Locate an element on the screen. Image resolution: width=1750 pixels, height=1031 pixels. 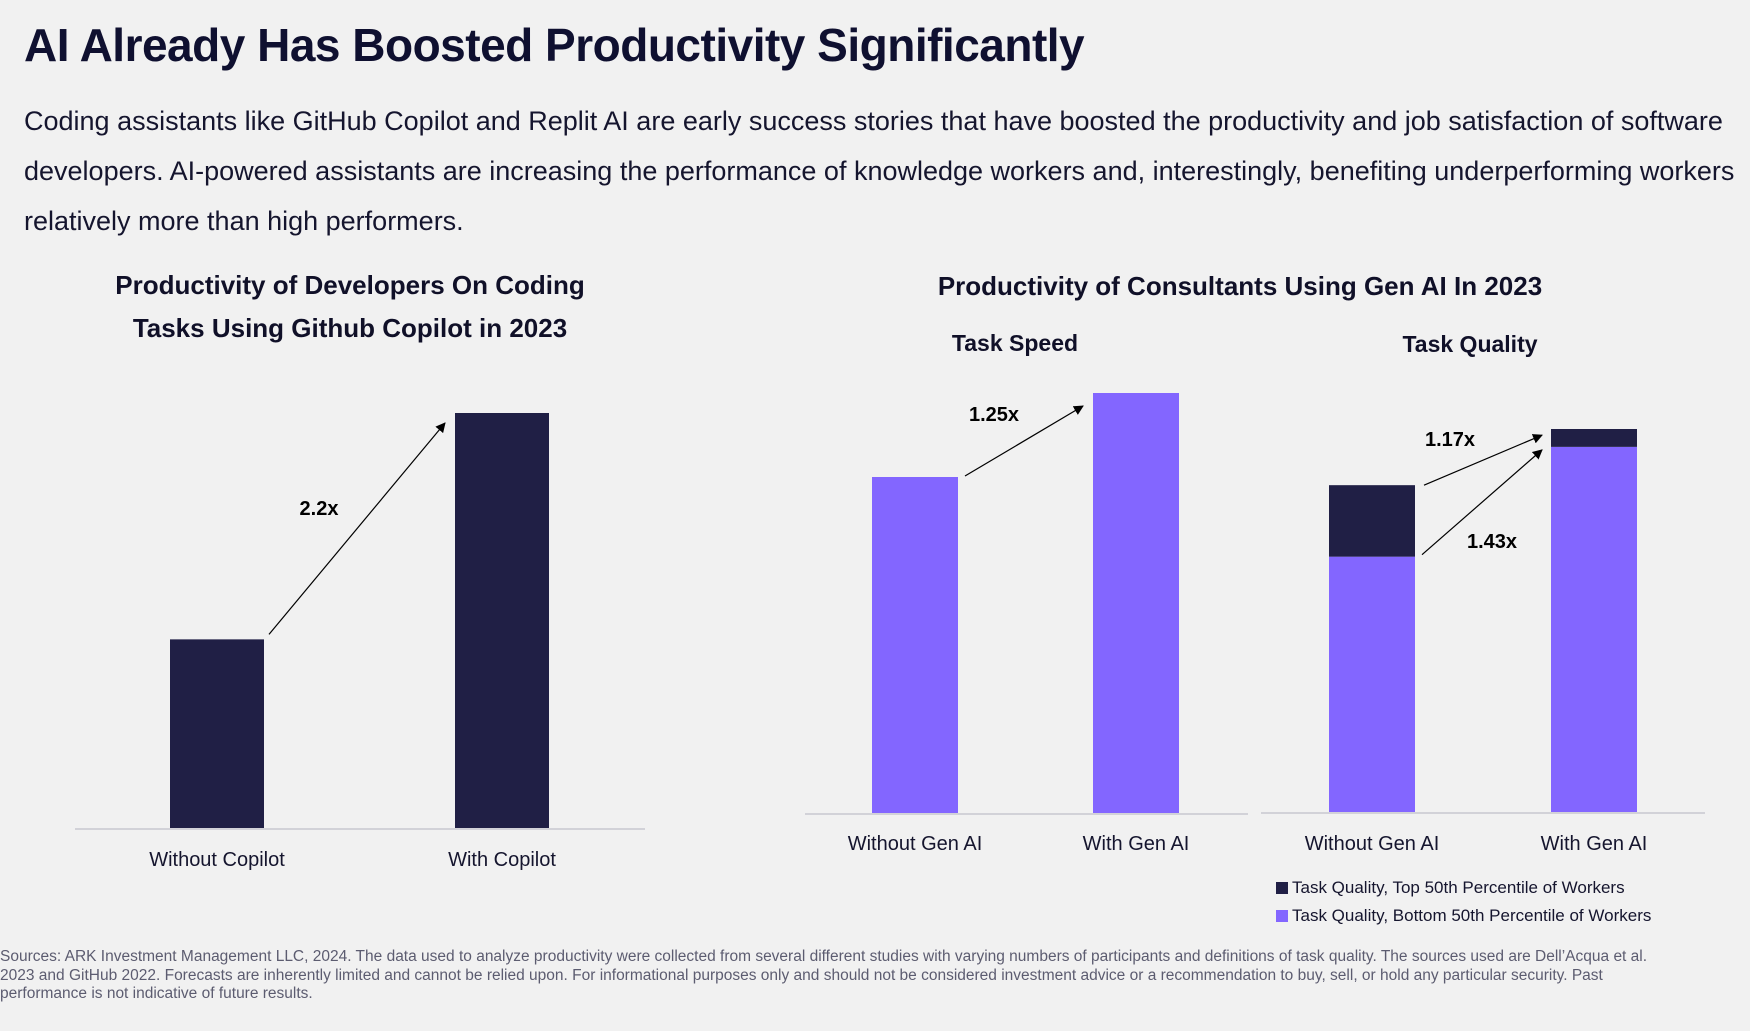
bar-bottom-50-without-gen-ai is located at coordinates (1372, 684).